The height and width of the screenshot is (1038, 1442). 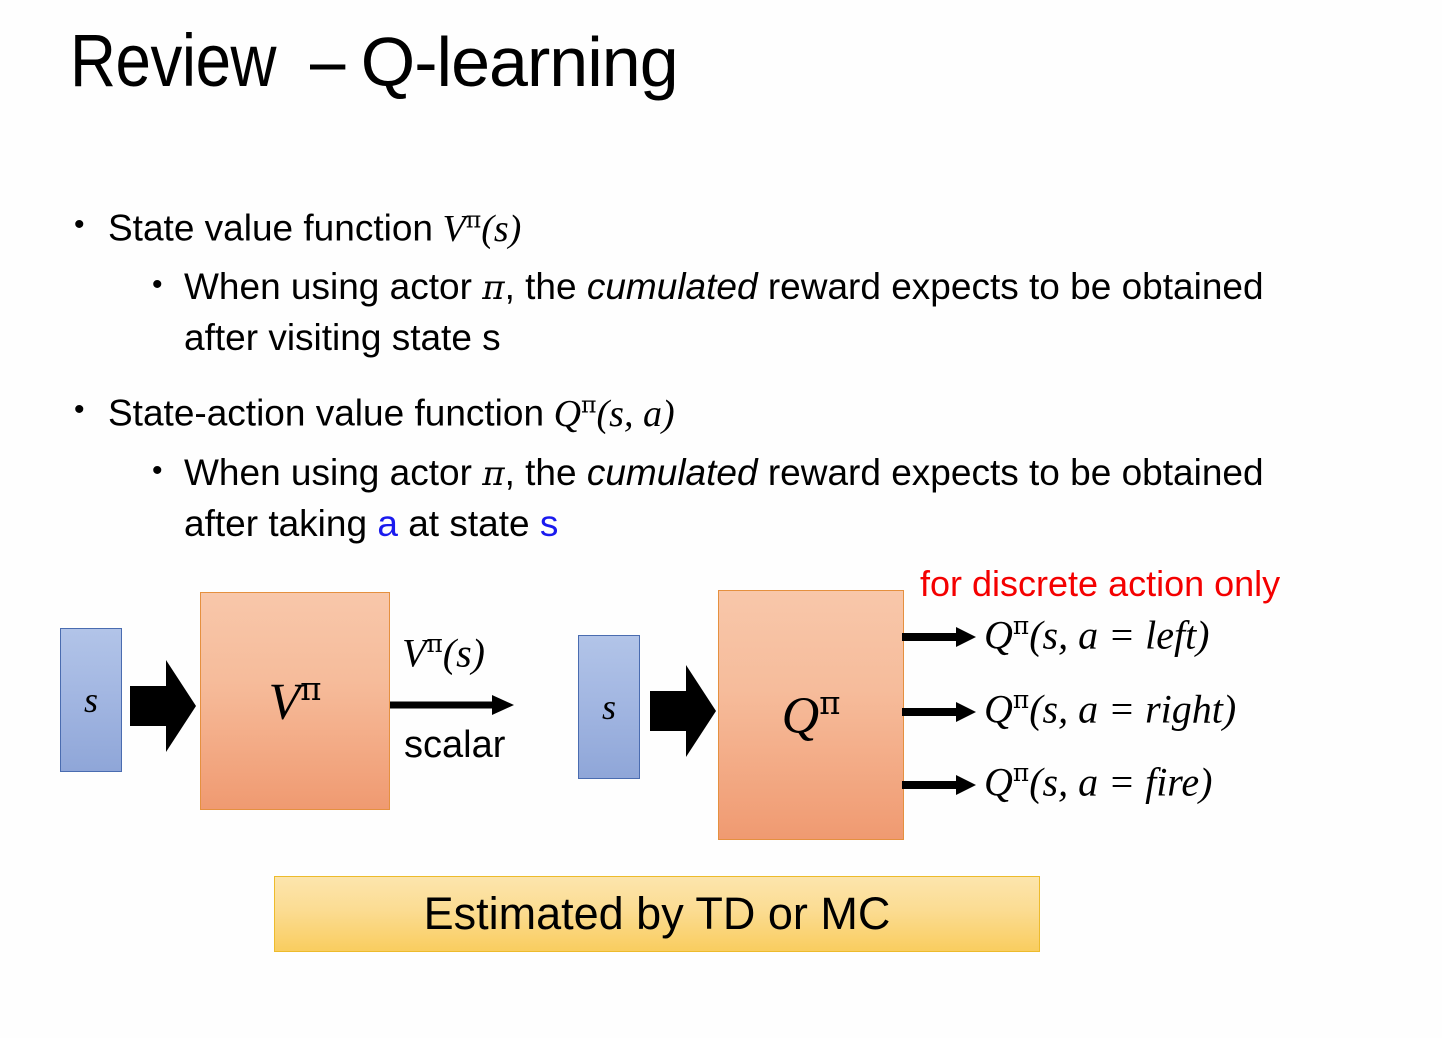 I want to click on math-args-s: (s), so click(x=501, y=228).